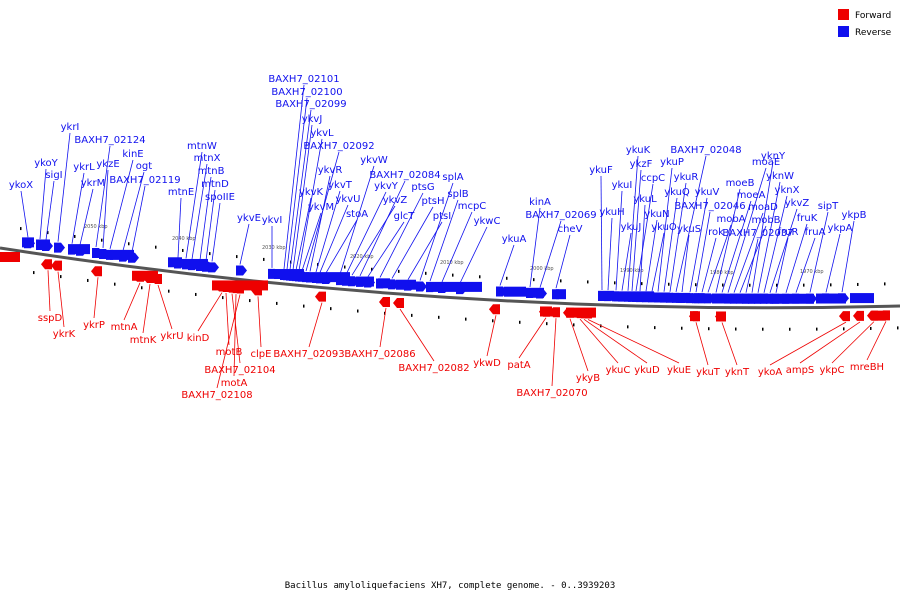 This screenshot has width=900, height=600. What do you see at coordinates (234, 383) in the screenshot?
I see `forward-gene-label: motA` at bounding box center [234, 383].